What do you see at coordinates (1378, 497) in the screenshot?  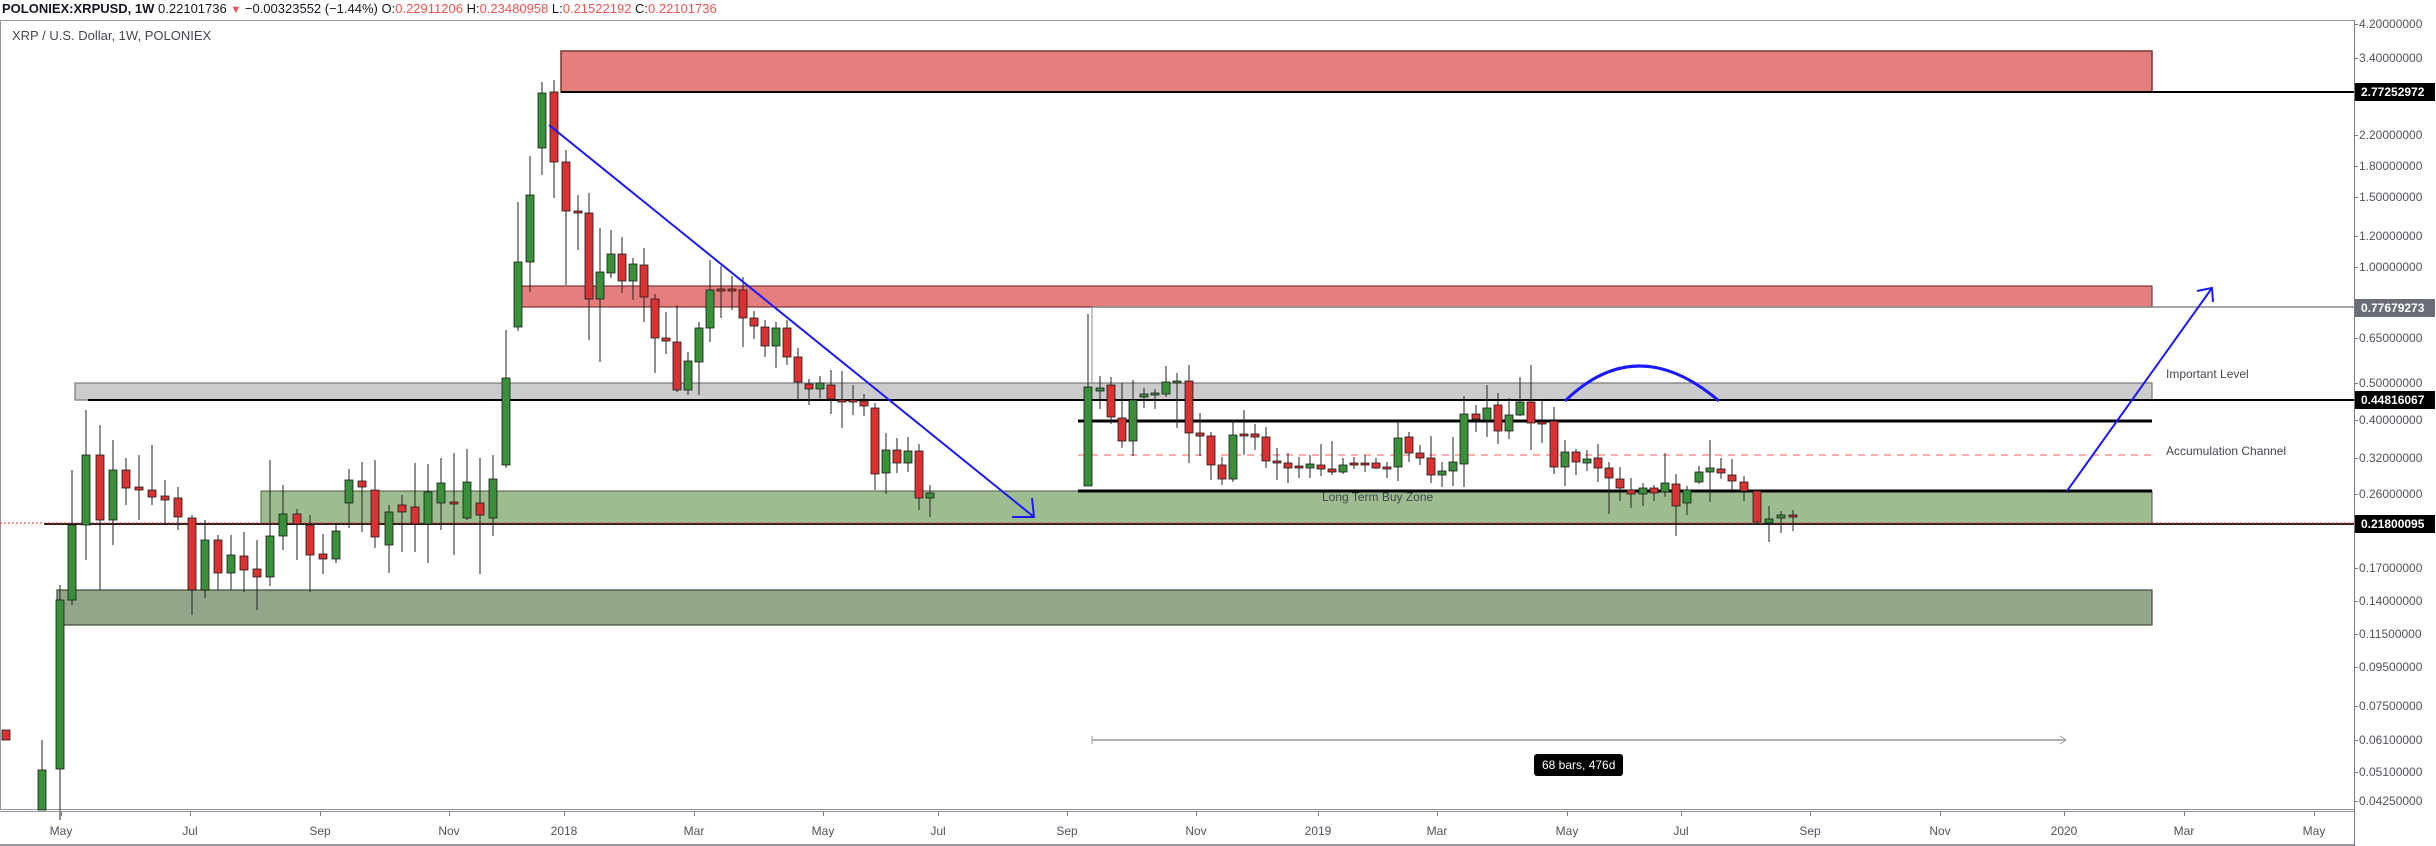 I see `long-term-buy-zone-label: Long Term Buy Zone` at bounding box center [1378, 497].